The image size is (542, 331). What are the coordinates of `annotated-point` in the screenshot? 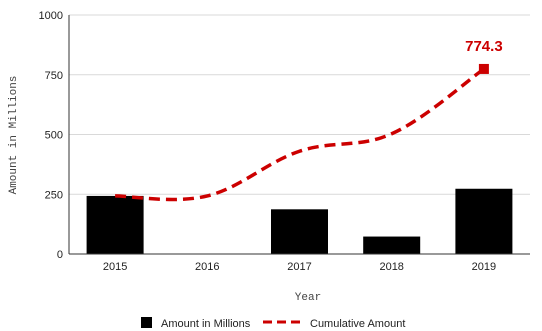 It's located at (483, 68).